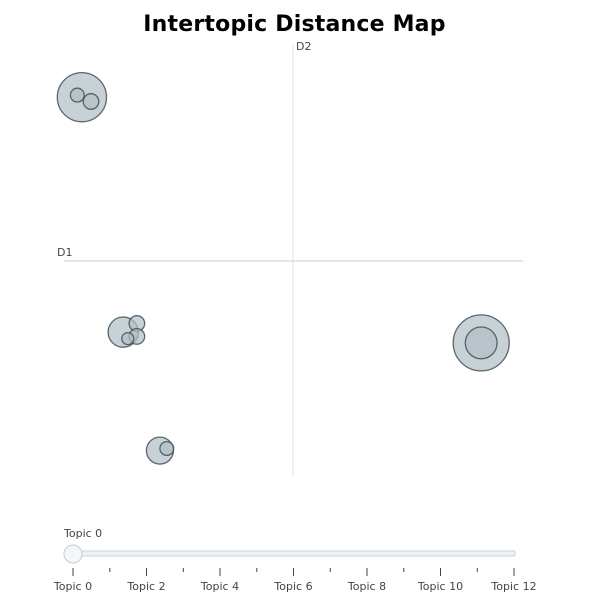 The image size is (589, 597). I want to click on slider-tick-label: Topic 10, so click(440, 586).